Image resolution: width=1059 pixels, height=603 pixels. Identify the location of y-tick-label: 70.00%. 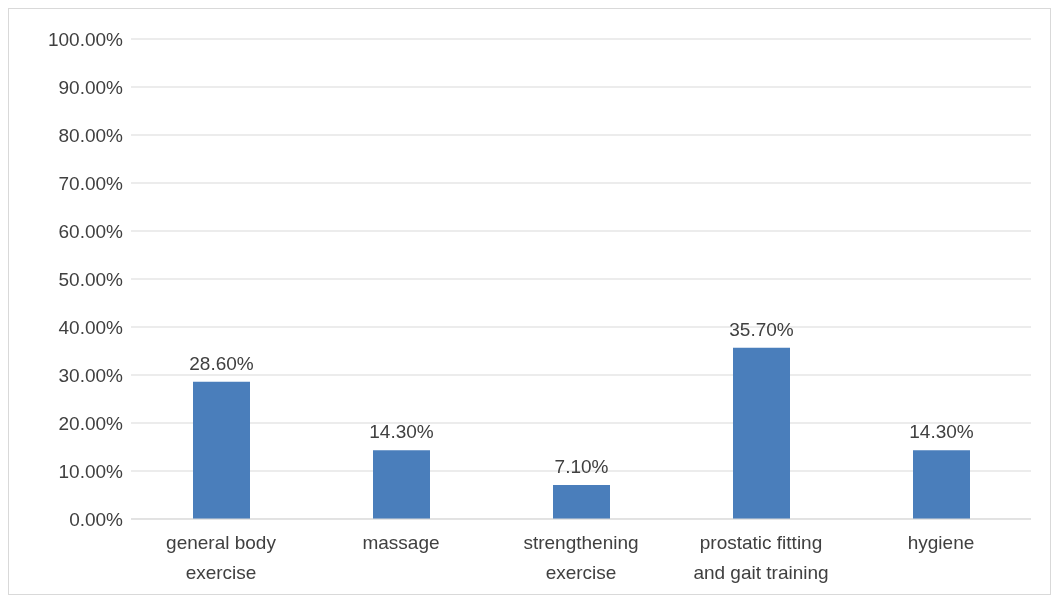
(91, 183).